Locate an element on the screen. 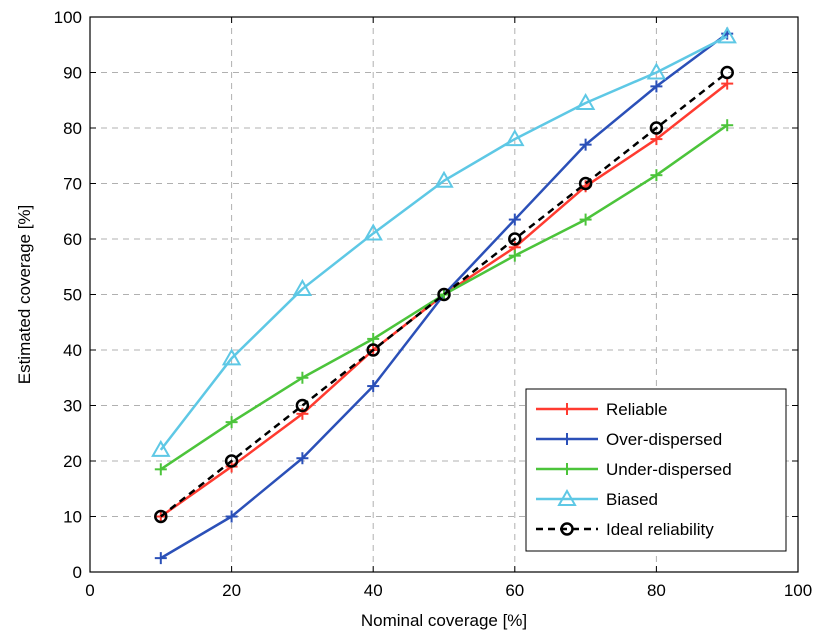 Image resolution: width=814 pixels, height=635 pixels. y-tick-label: 20 is located at coordinates (72, 461).